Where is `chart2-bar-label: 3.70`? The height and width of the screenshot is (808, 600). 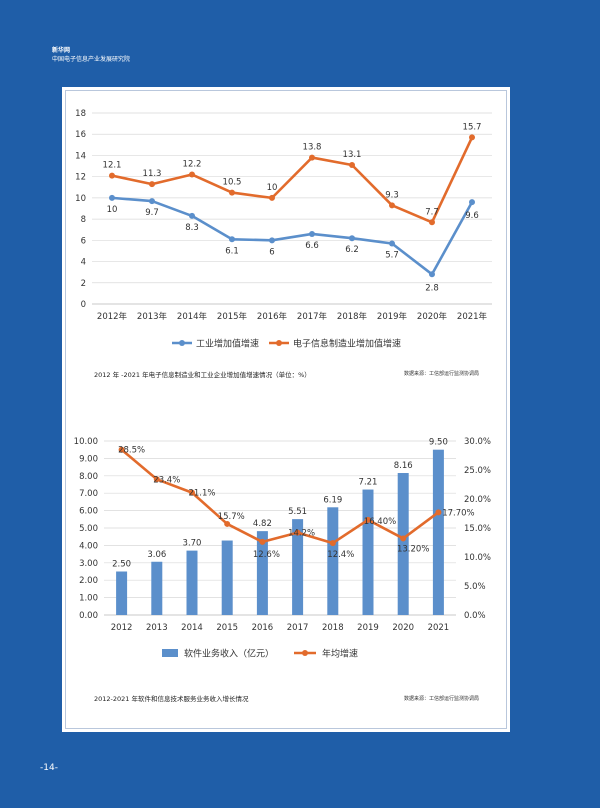 chart2-bar-label: 3.70 is located at coordinates (192, 544).